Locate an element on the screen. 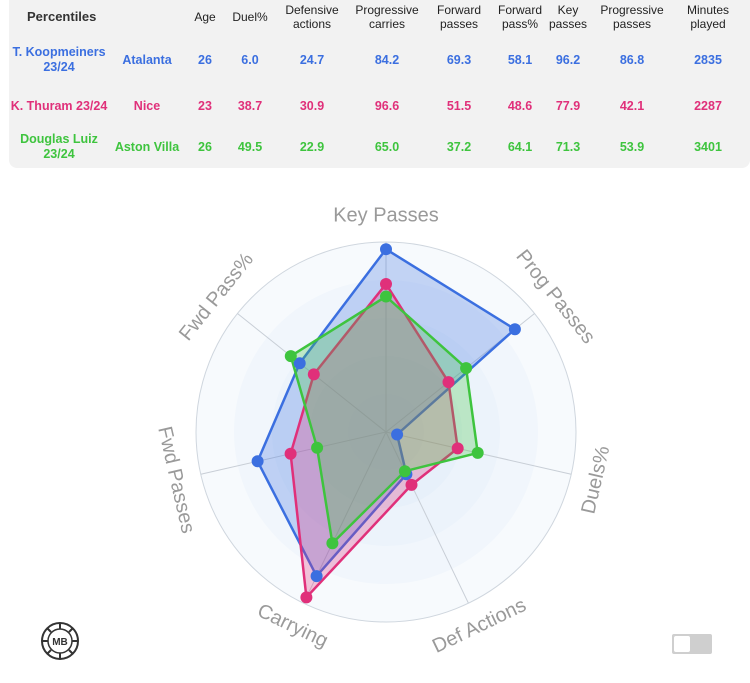 The width and height of the screenshot is (750, 683). value-cell: 96.6 is located at coordinates (387, 105).